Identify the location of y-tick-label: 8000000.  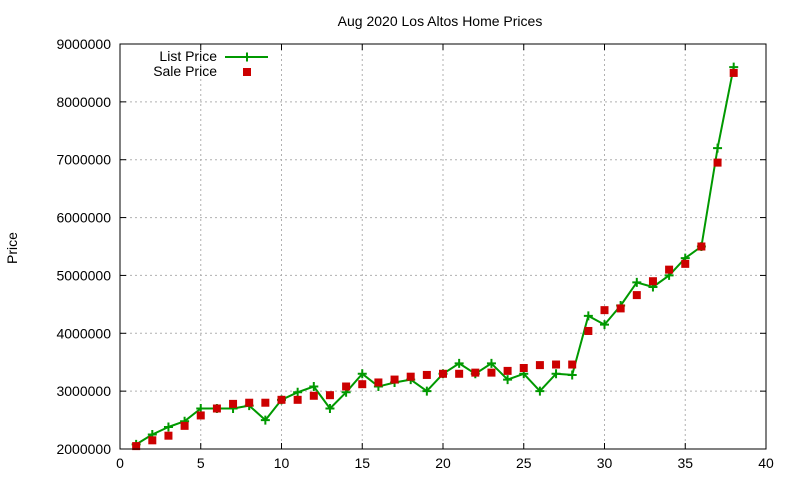
(83, 102).